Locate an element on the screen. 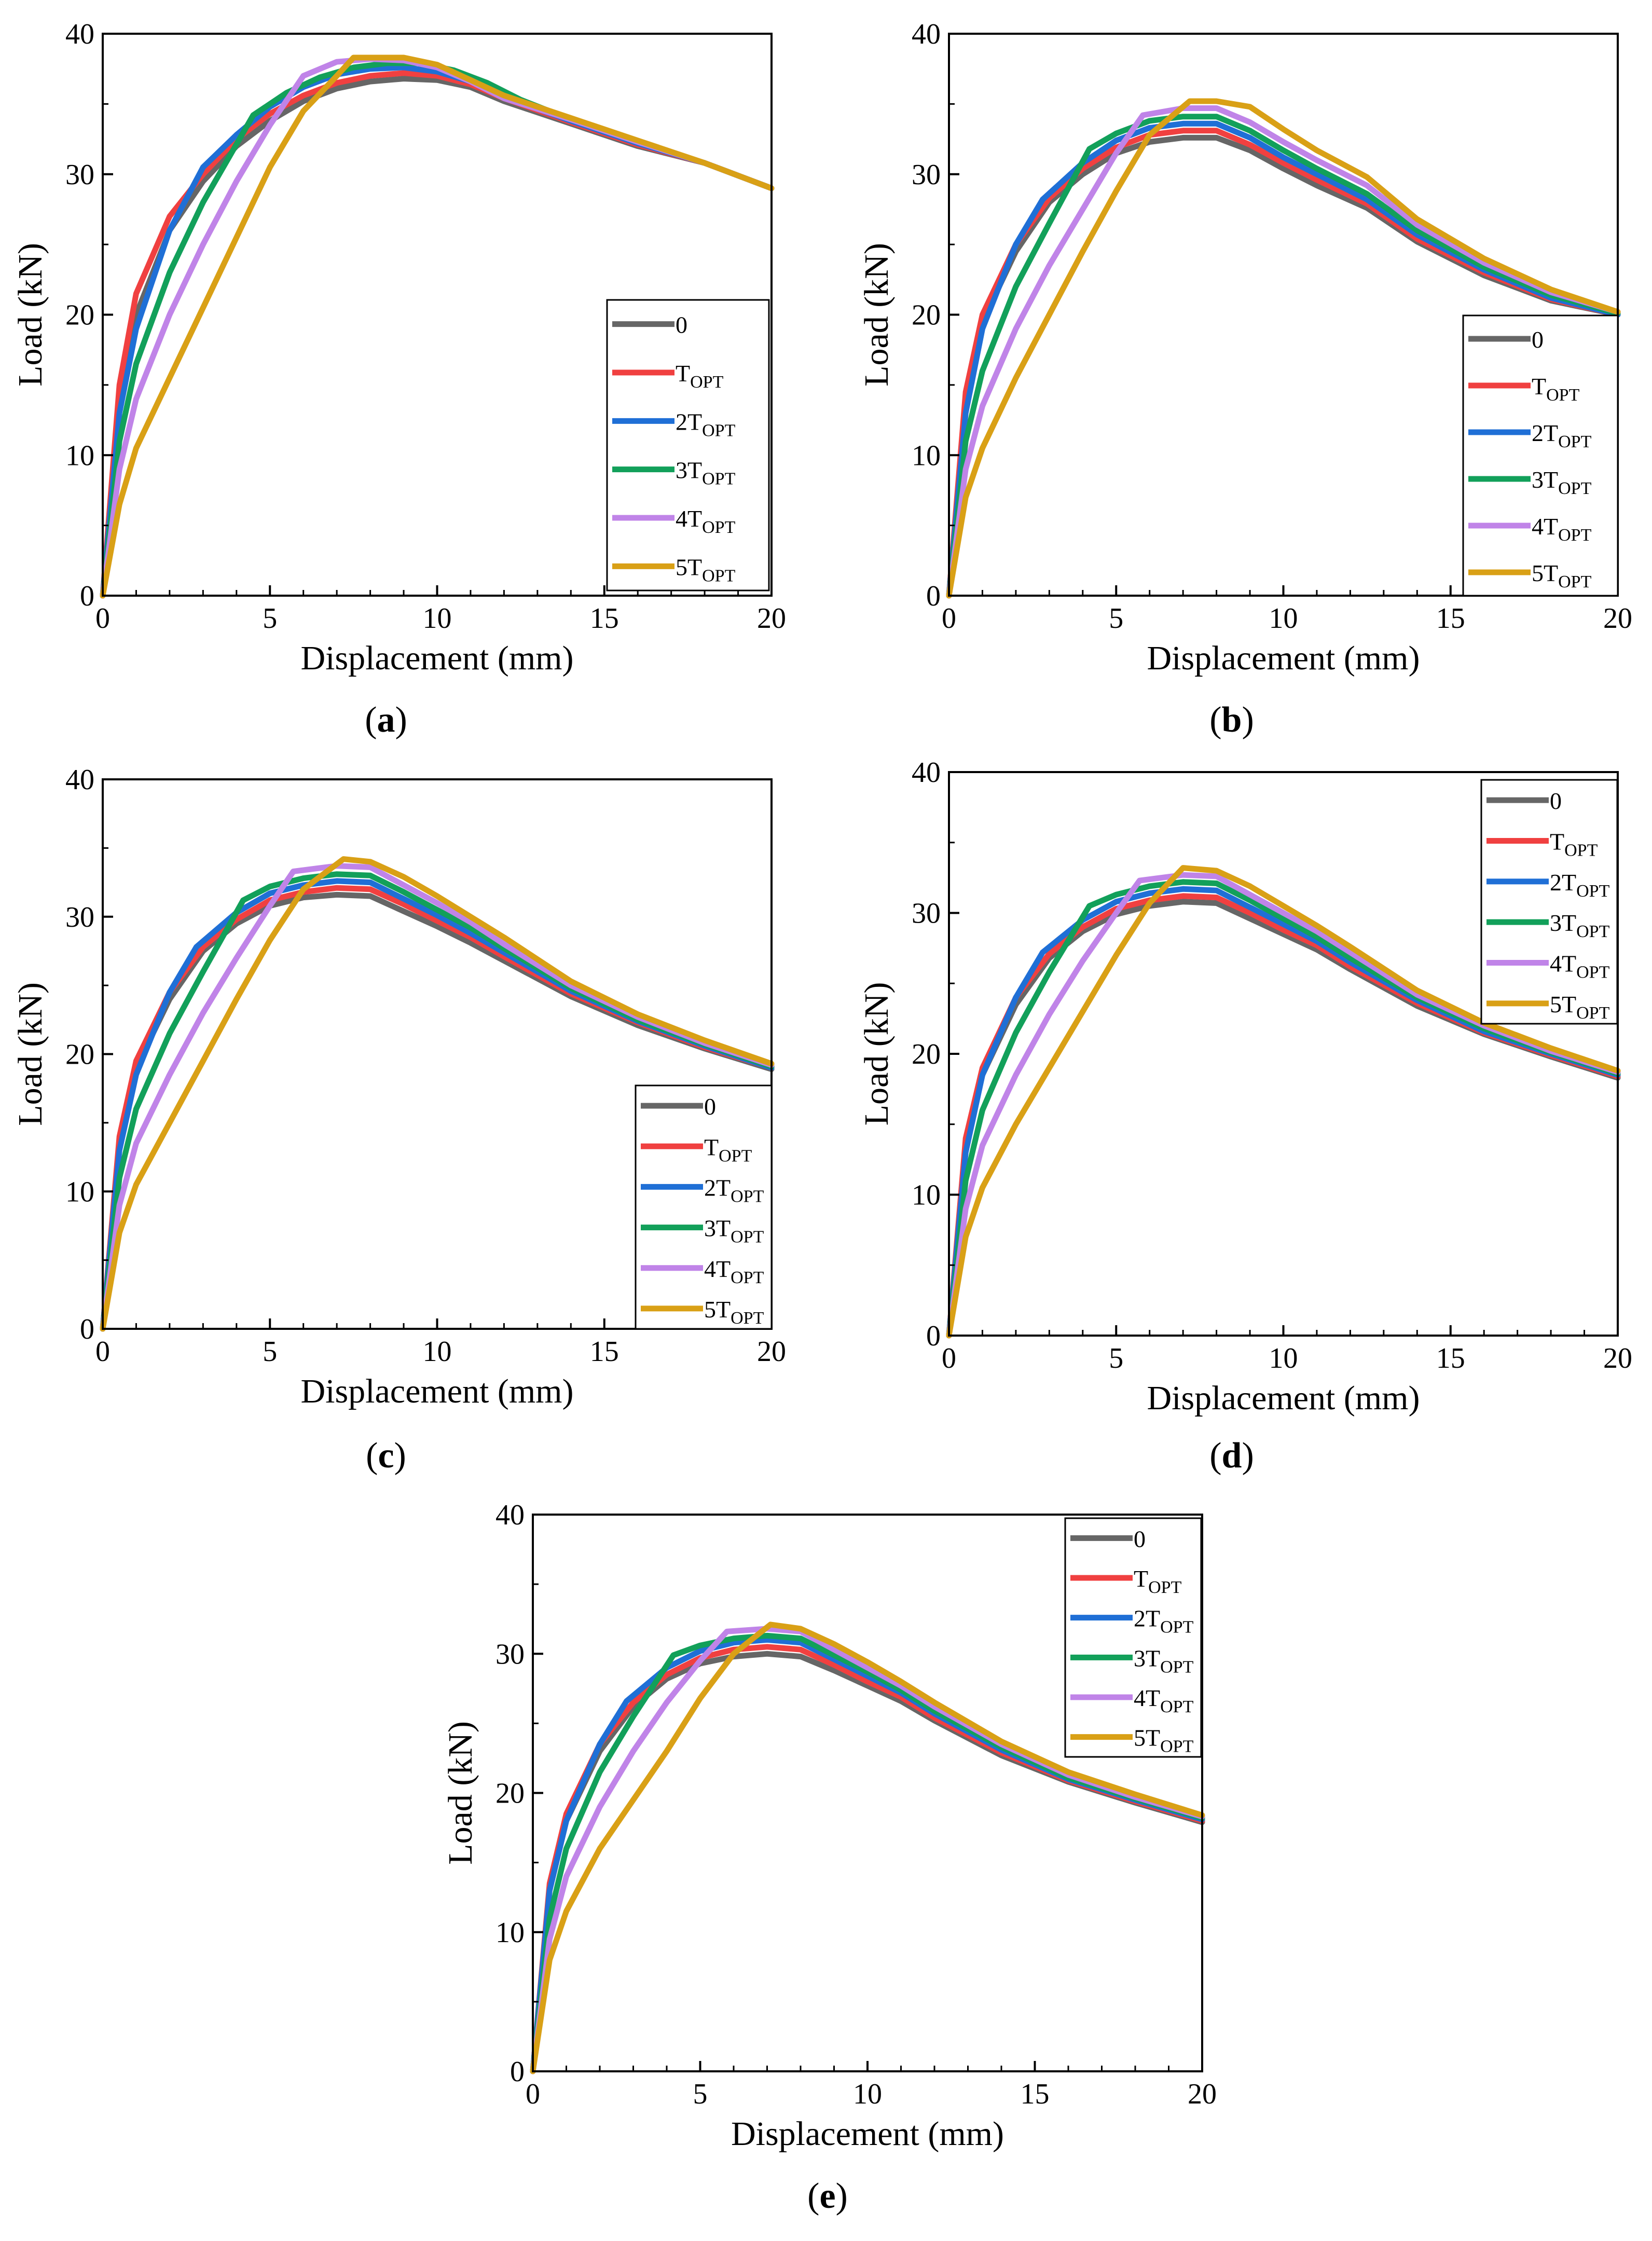 The height and width of the screenshot is (2241, 1652). caption-letter: c is located at coordinates (386, 1456).